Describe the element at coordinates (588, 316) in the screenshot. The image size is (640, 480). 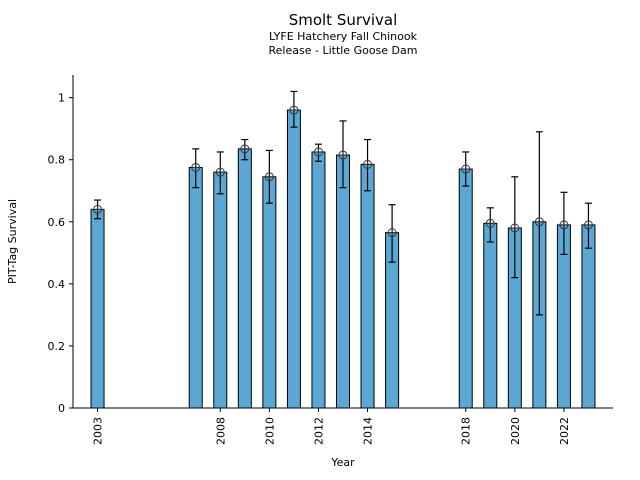
I see `bar-2023` at that location.